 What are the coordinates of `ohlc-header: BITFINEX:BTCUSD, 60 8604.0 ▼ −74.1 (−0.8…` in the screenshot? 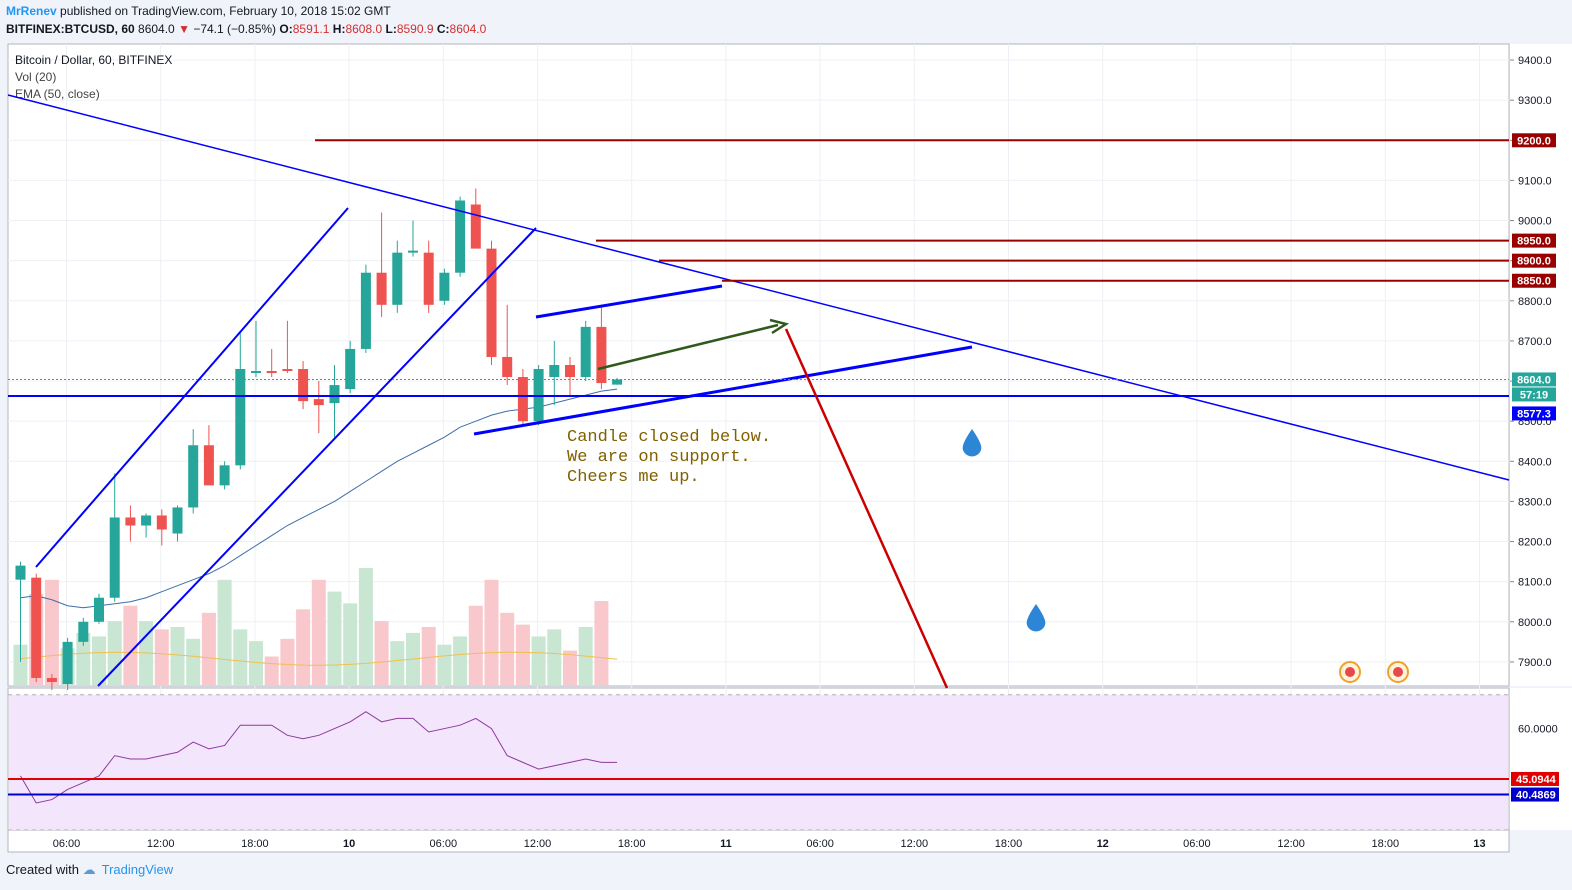 It's located at (246, 29).